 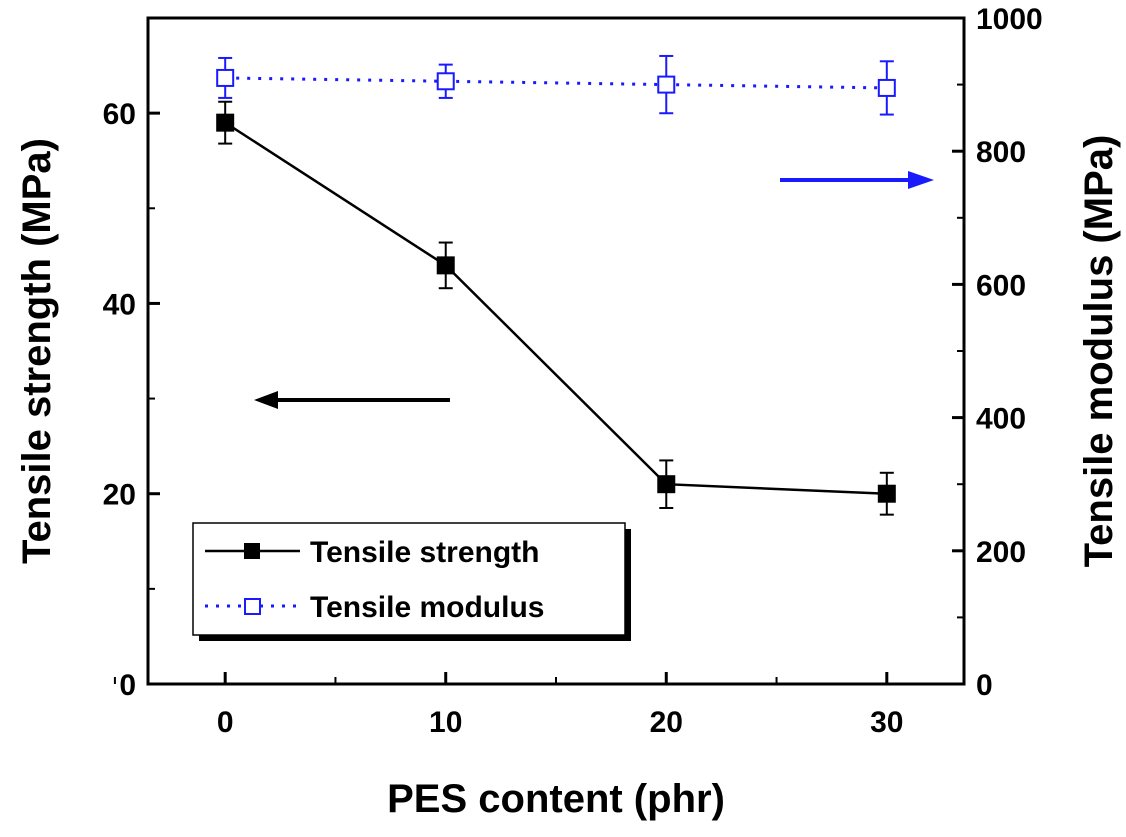 What do you see at coordinates (409, 579) in the screenshot?
I see `legend-box` at bounding box center [409, 579].